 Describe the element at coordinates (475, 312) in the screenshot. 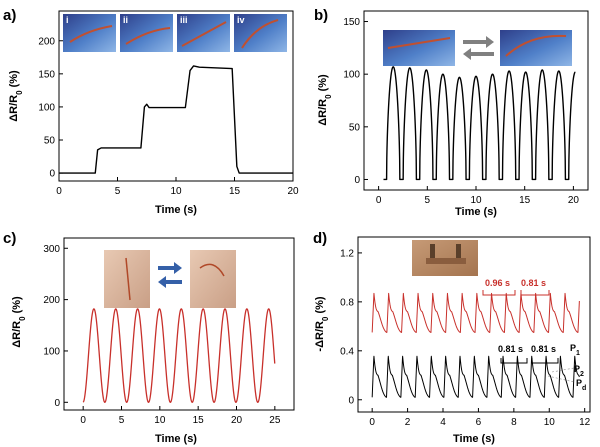

I see `panel-d-series-red-line` at that location.